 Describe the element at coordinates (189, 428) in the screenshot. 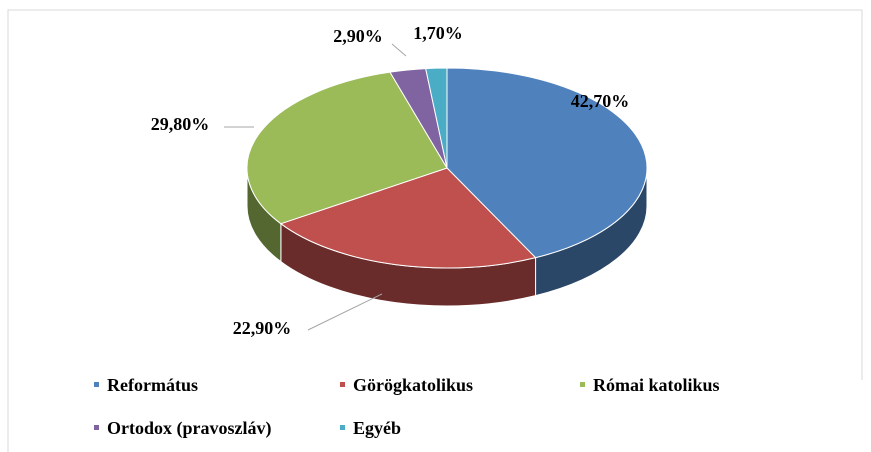

I see `legend-label: Ortodox (pravoszláv)` at that location.